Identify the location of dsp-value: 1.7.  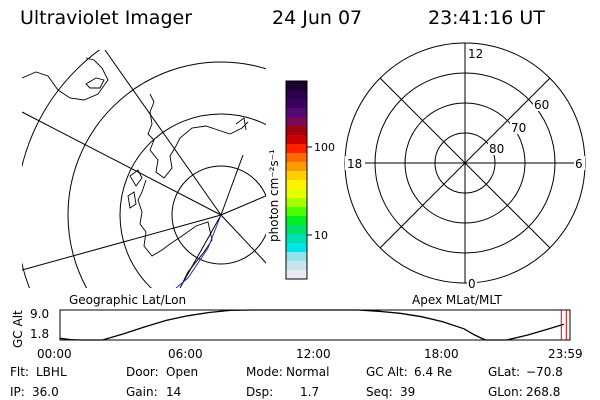
(309, 392).